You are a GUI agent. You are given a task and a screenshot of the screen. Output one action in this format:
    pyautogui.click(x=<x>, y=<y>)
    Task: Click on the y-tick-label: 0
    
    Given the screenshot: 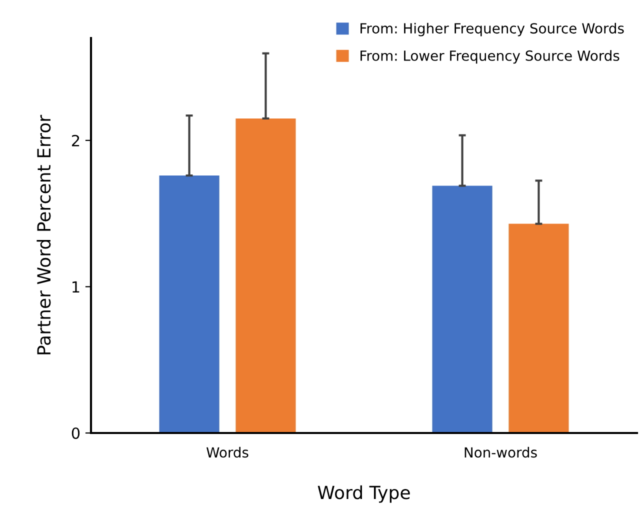 What is the action you would take?
    pyautogui.click(x=76, y=433)
    